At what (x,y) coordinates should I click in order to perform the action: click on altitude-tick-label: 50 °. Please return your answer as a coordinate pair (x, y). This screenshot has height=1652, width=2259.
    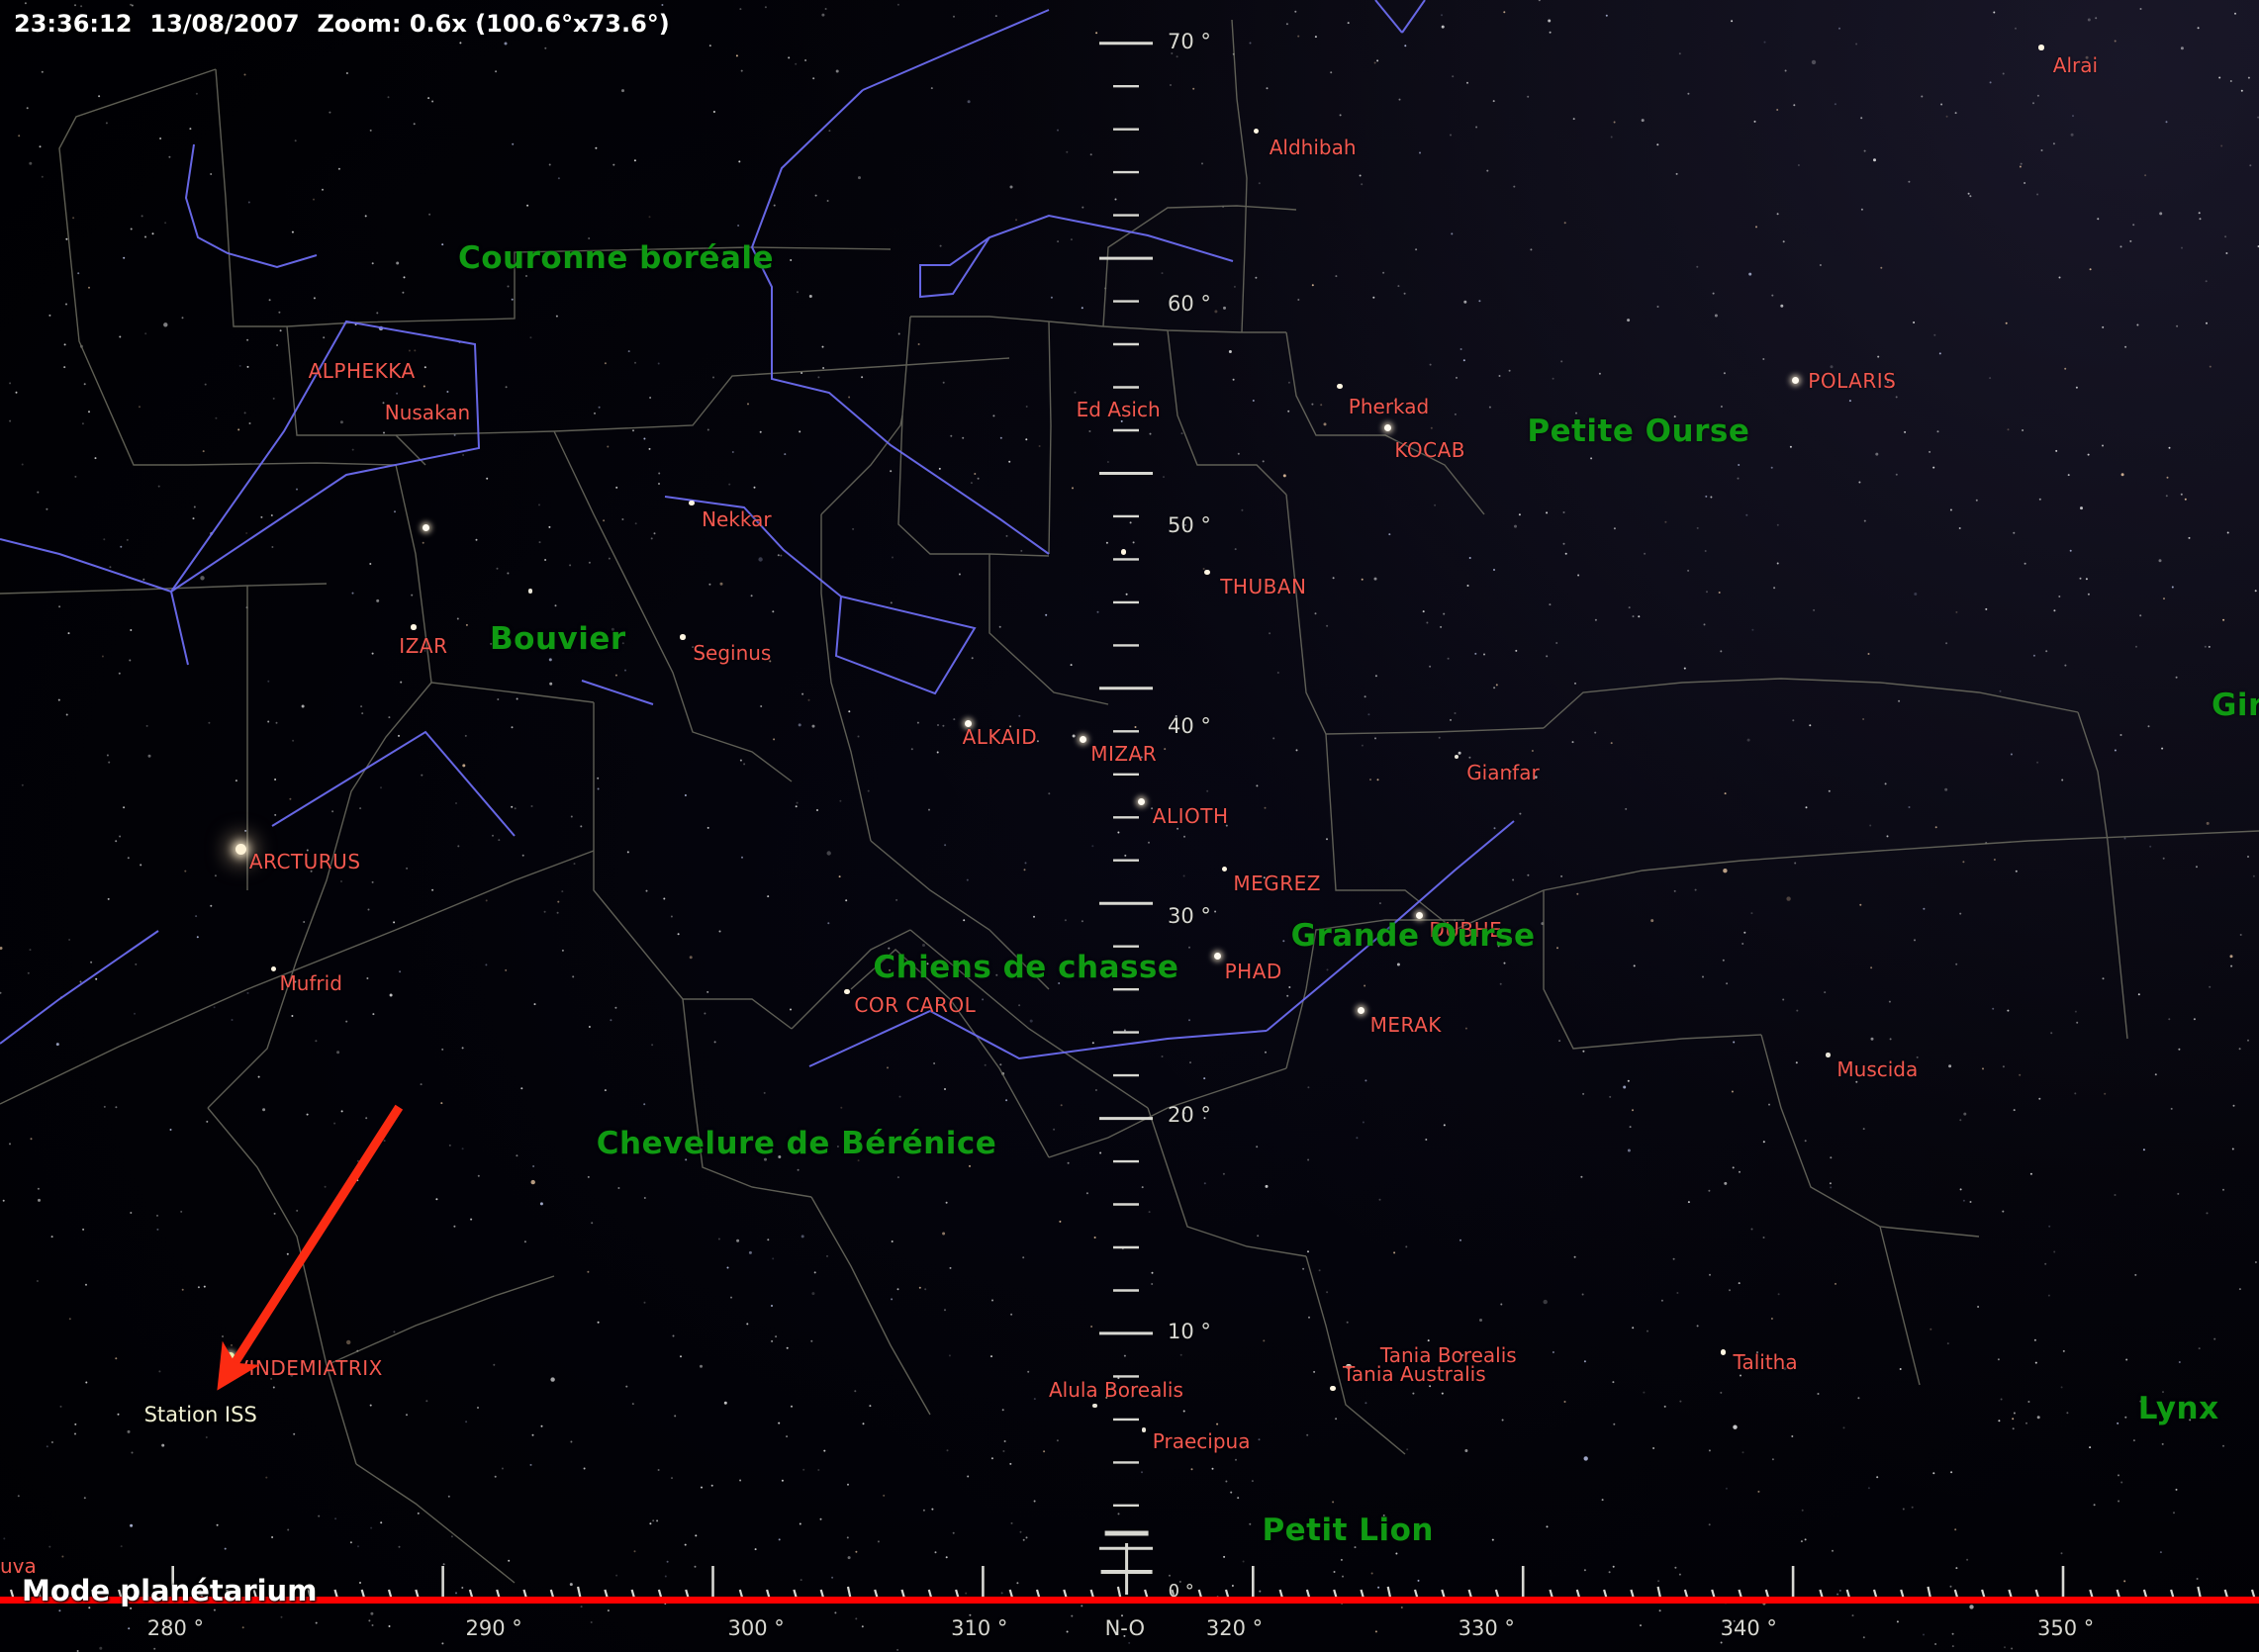
    Looking at the image, I should click on (1189, 525).